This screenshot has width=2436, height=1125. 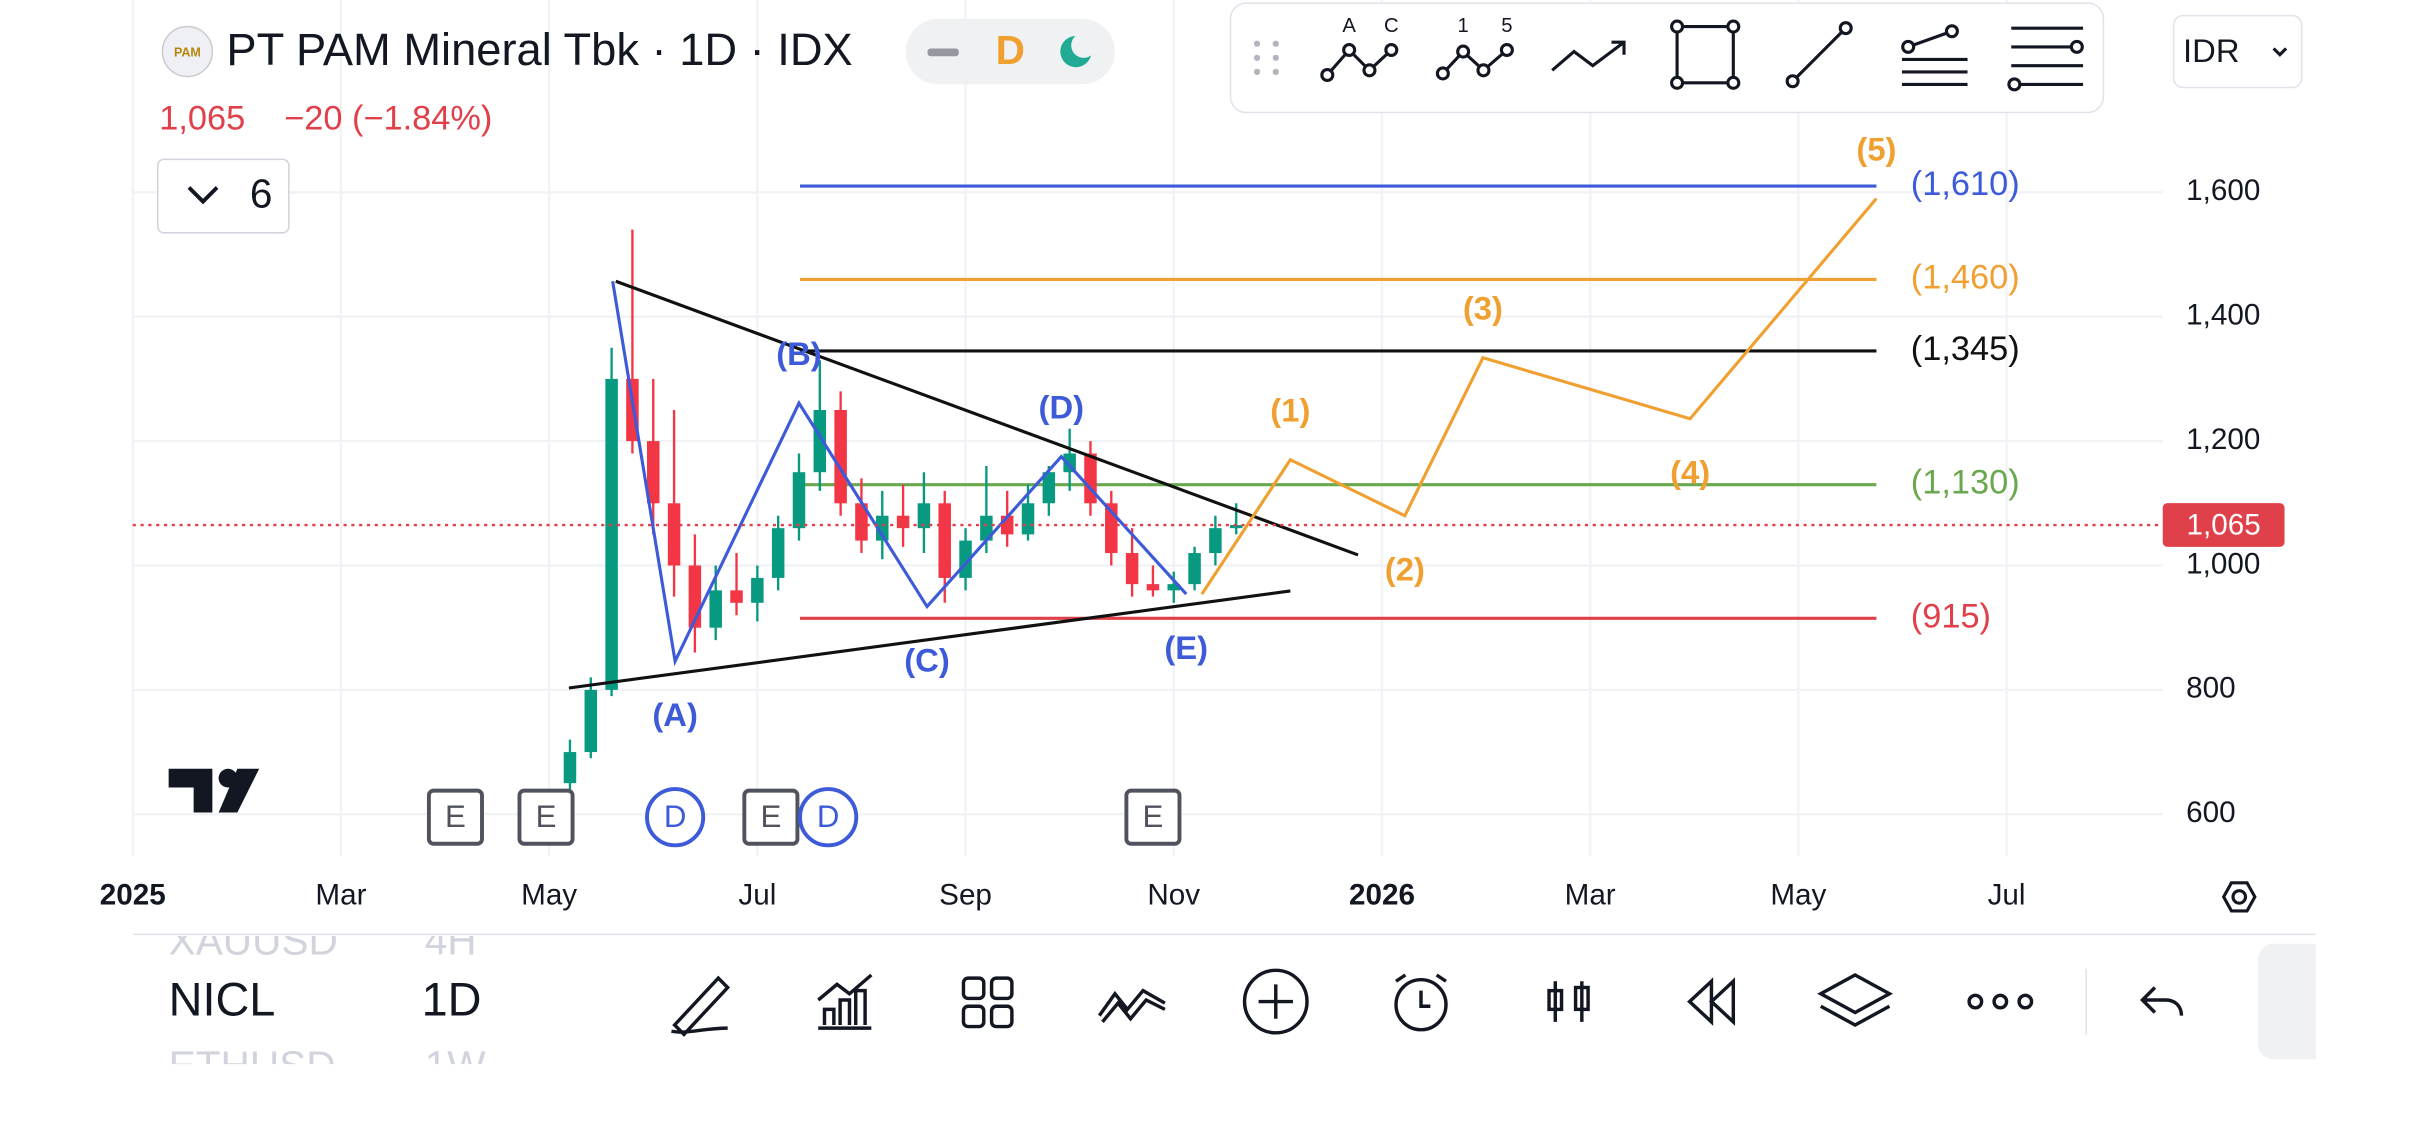 I want to click on abc-tool, so click(x=1359, y=62).